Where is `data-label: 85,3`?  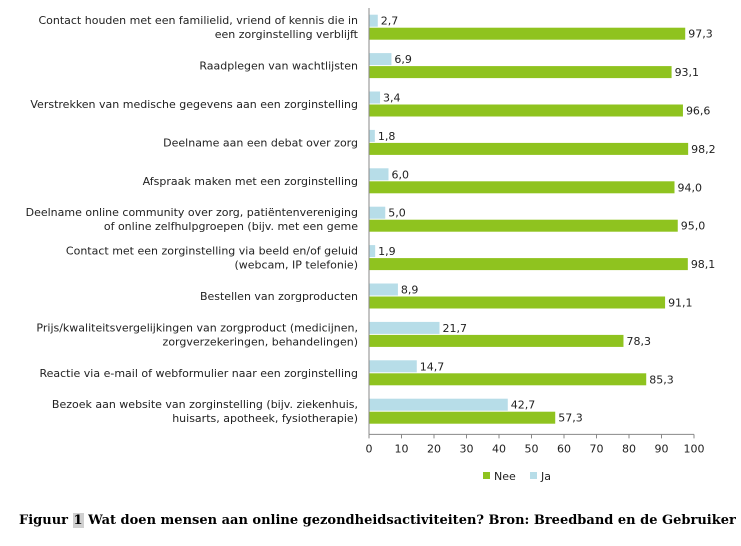
data-label: 85,3 is located at coordinates (661, 379).